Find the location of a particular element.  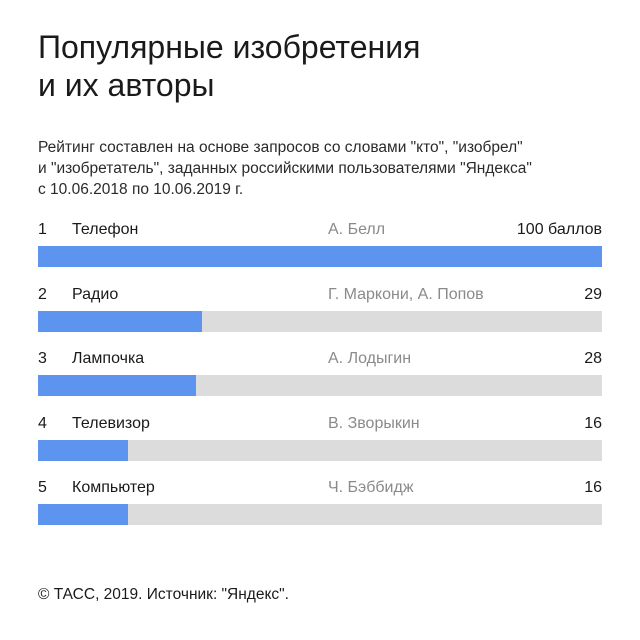

bar-rank: 3 is located at coordinates (42, 358).